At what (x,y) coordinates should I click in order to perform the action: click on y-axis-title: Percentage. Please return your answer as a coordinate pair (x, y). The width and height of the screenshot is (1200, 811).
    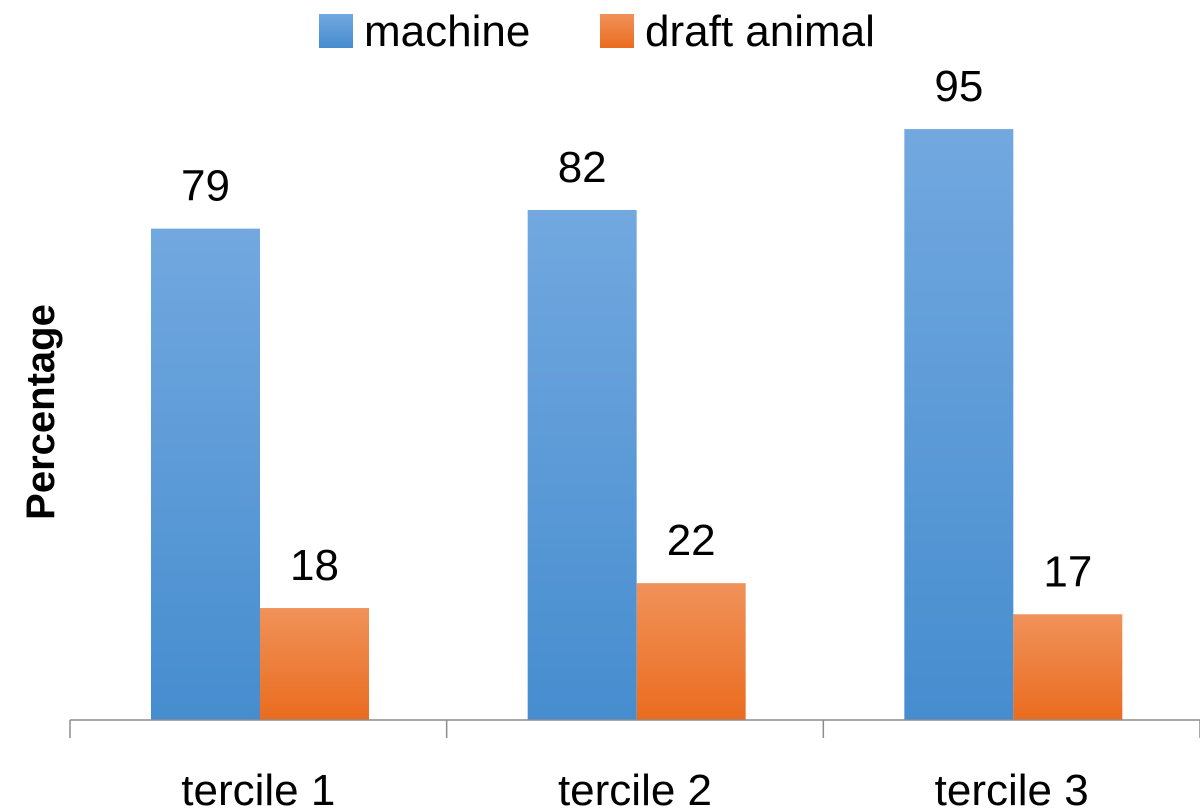
    Looking at the image, I should click on (41, 412).